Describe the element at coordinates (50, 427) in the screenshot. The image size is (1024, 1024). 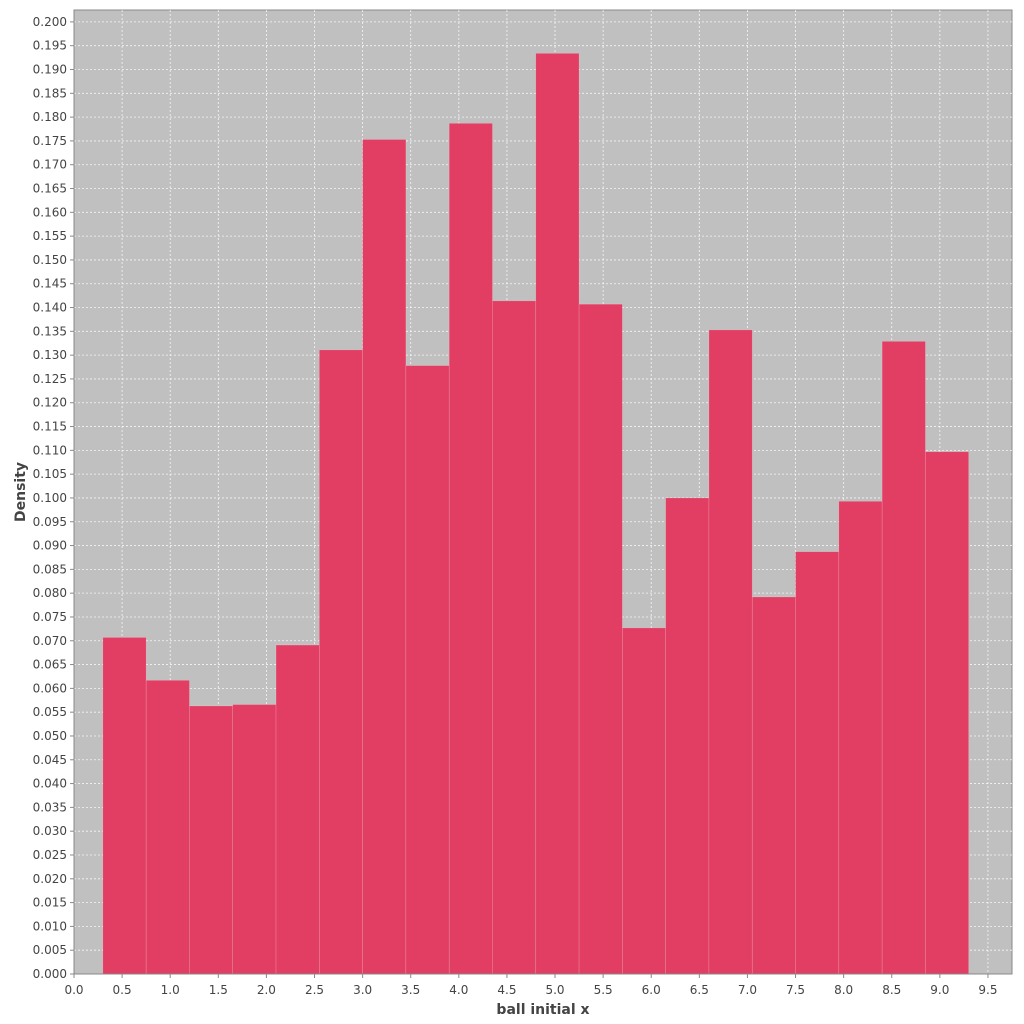
I see `y-tick-label: 0.115` at that location.